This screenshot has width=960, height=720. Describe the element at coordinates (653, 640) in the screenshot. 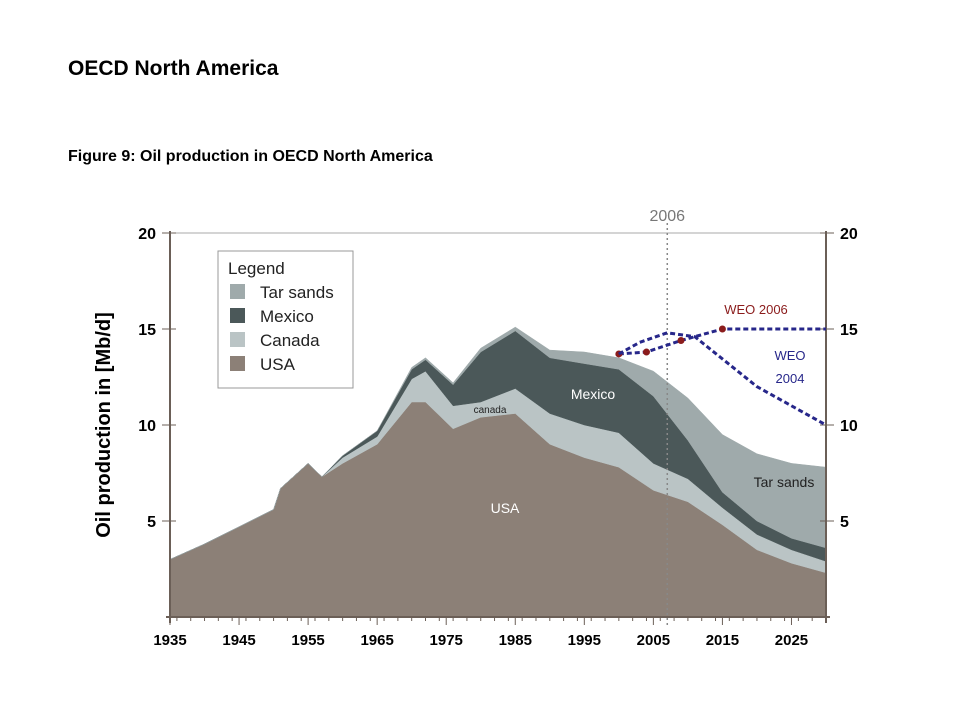

I see `x-tick-label: 2005` at that location.